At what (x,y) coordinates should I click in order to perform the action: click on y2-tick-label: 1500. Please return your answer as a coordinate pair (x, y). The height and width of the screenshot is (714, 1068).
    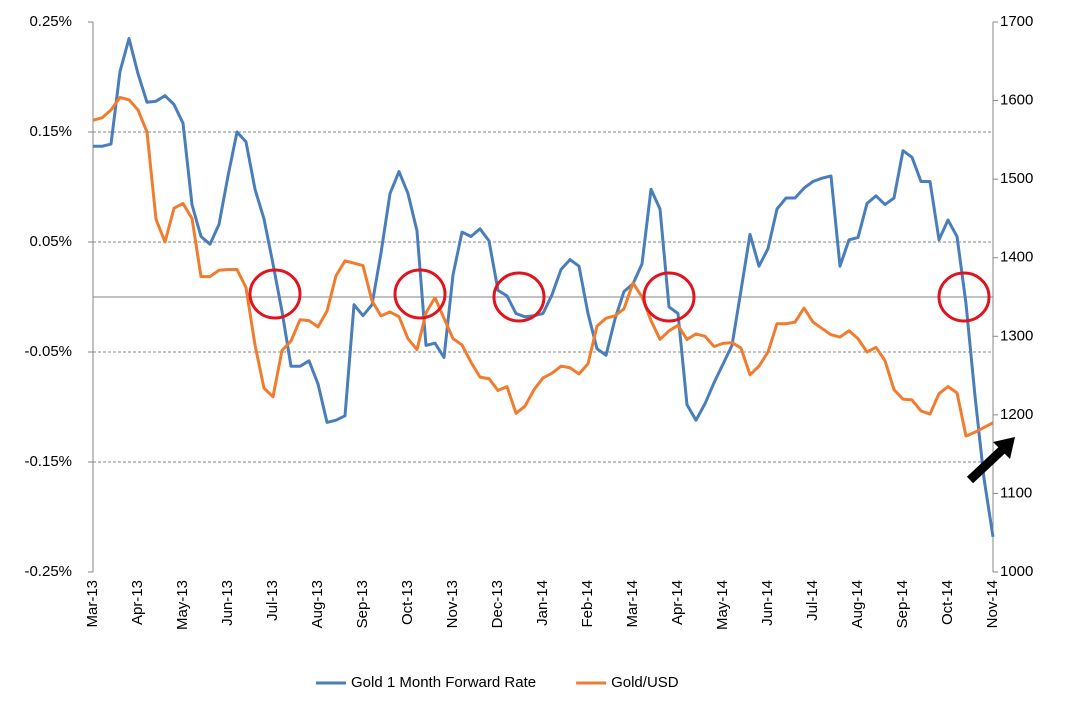
    Looking at the image, I should click on (1016, 178).